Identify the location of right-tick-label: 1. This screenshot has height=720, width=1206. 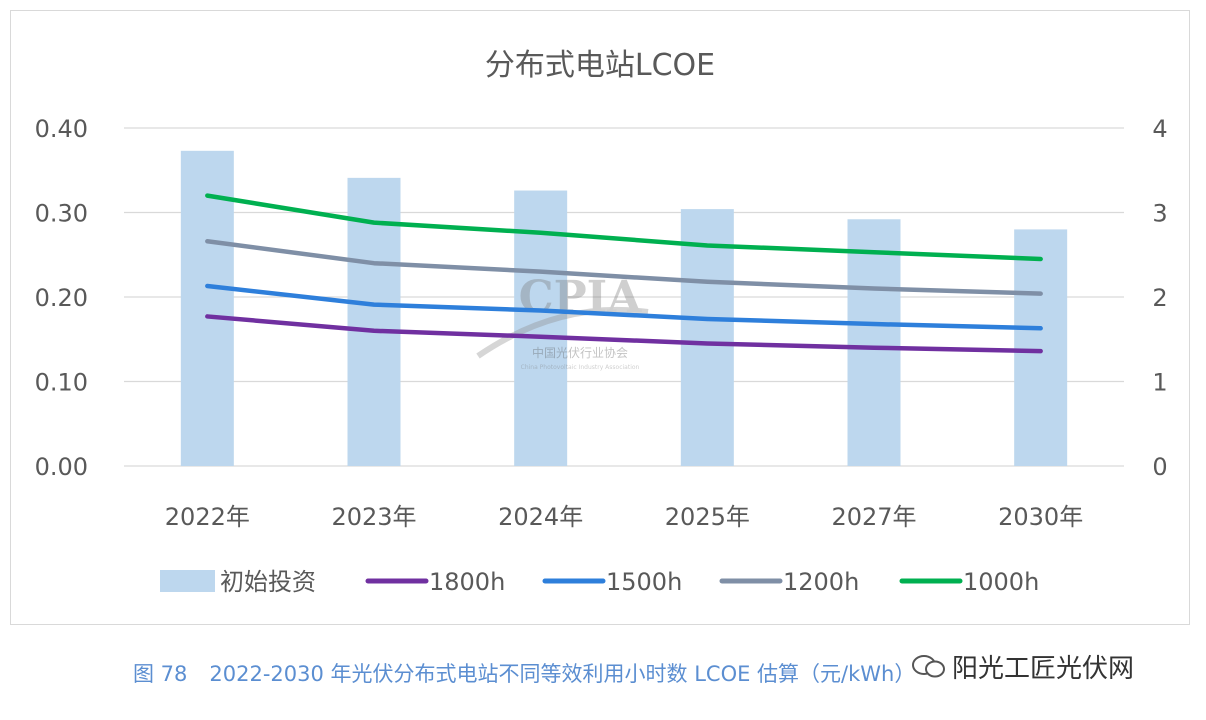
(1159, 383).